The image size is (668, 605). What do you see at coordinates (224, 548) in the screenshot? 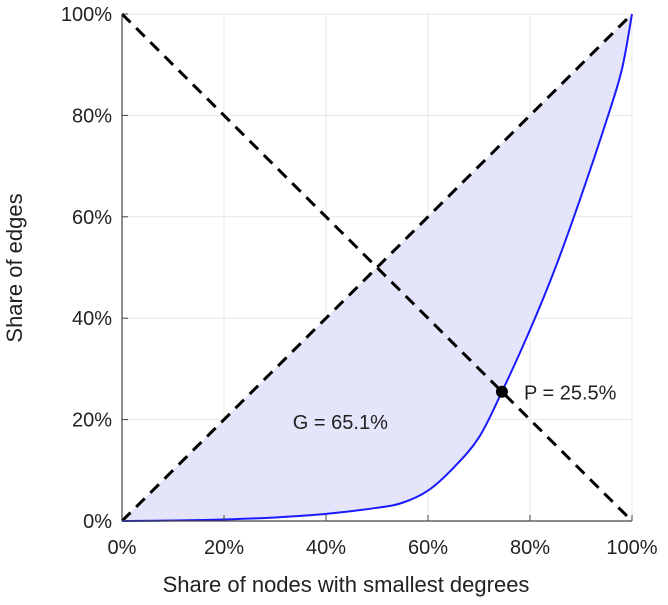
I see `x-tick-label: 20%` at bounding box center [224, 548].